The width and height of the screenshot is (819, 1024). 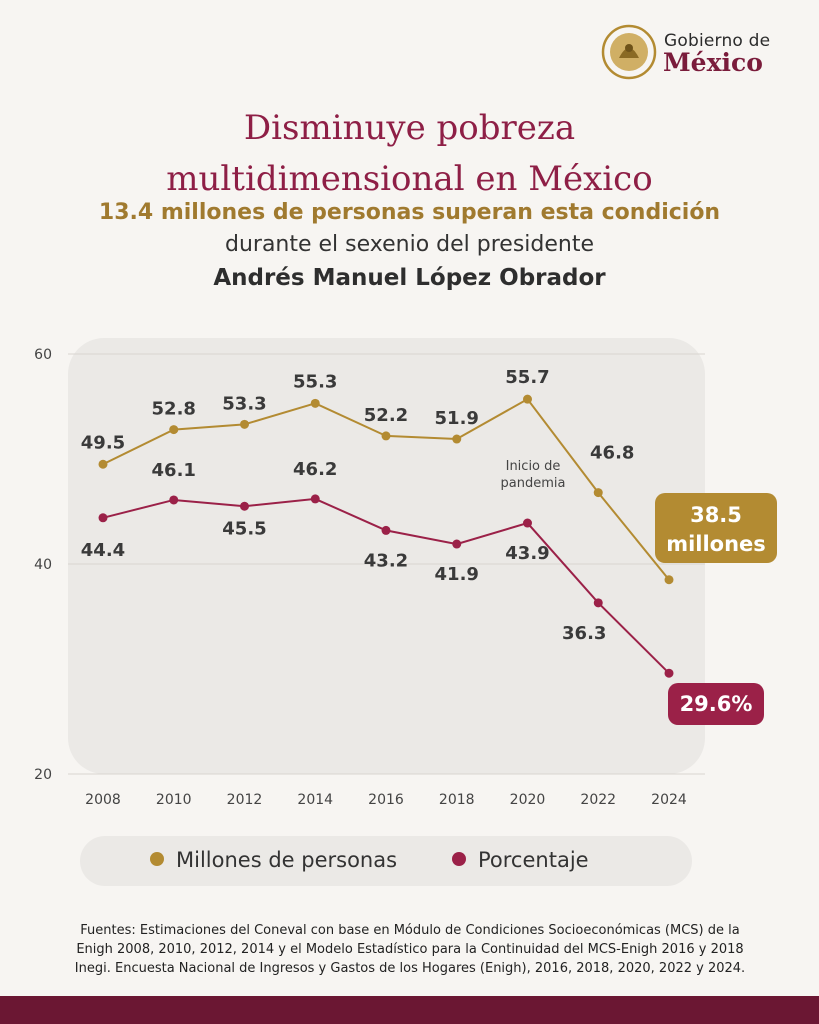 What do you see at coordinates (409, 128) in the screenshot?
I see `title-line1: Disminuye pobreza` at bounding box center [409, 128].